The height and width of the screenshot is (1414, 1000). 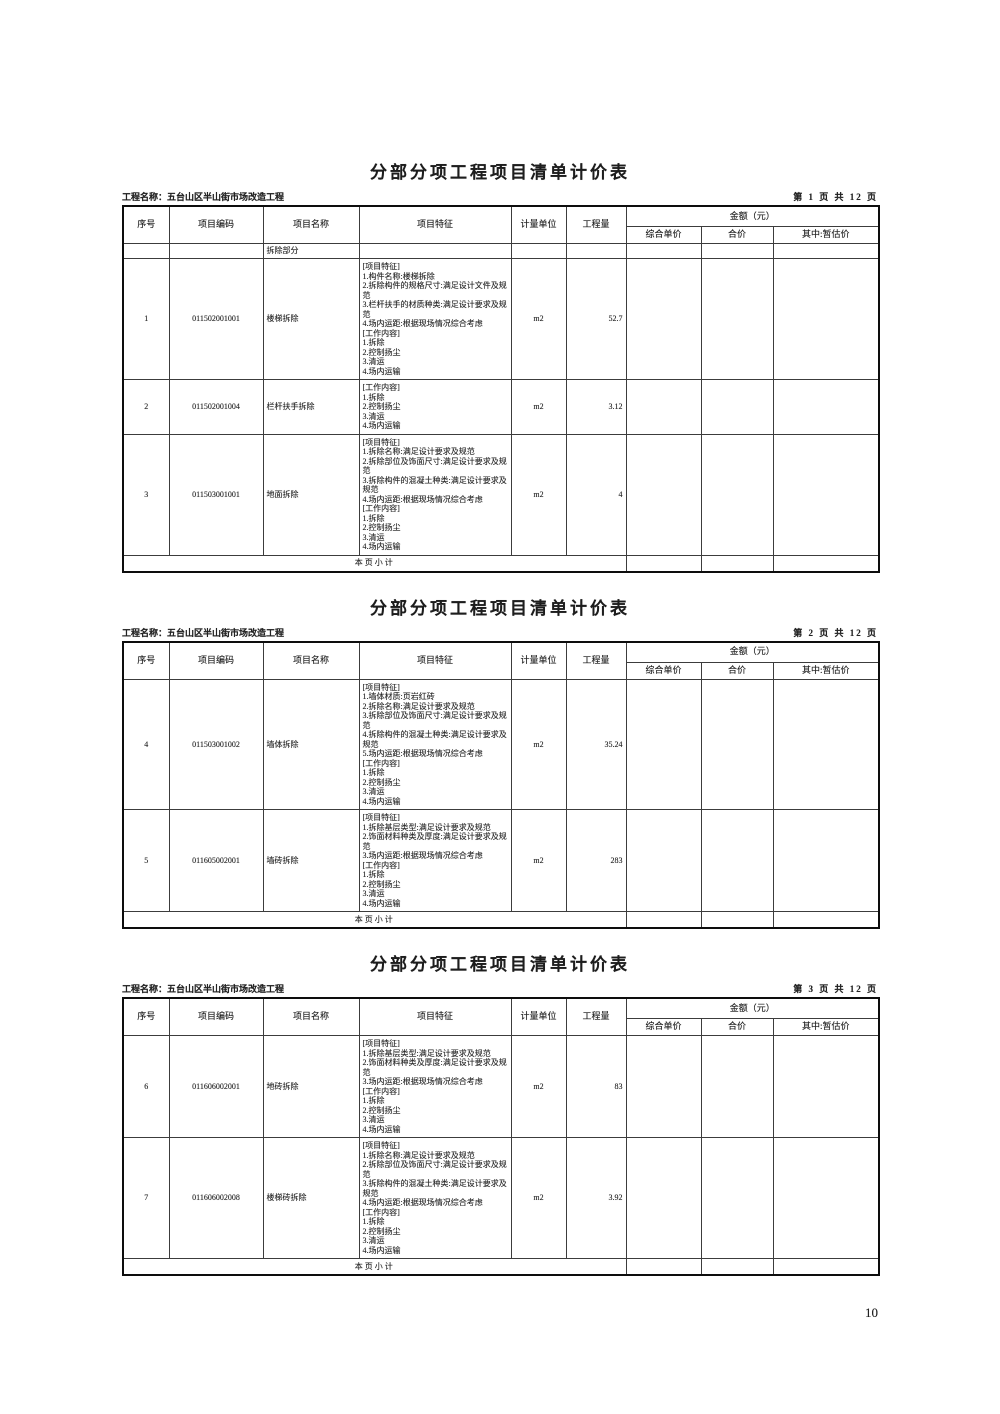 What do you see at coordinates (500, 583) in the screenshot?
I see `spacer` at bounding box center [500, 583].